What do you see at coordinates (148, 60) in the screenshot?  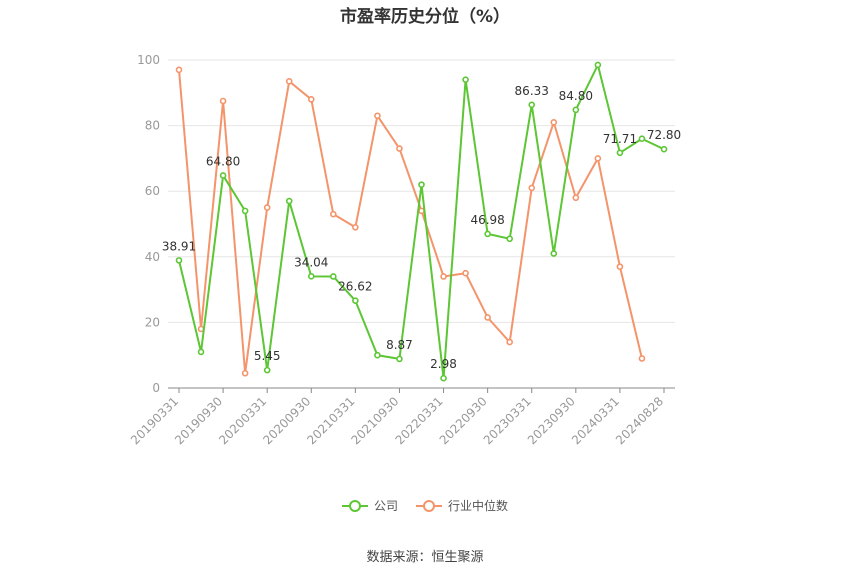 I see `y-tick-label: 100` at bounding box center [148, 60].